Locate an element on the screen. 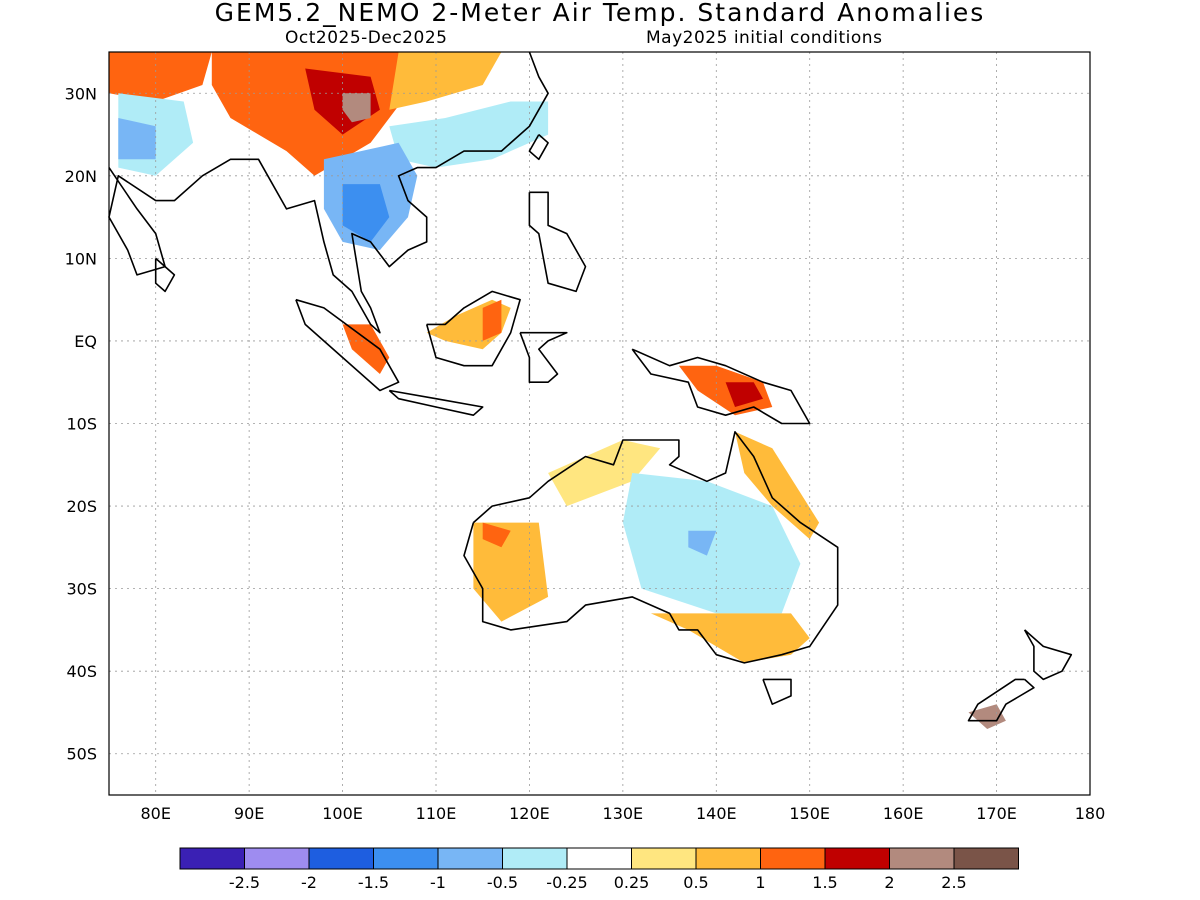 The width and height of the screenshot is (1200, 900). initial-conditions: May2025 initial conditions is located at coordinates (764, 38).